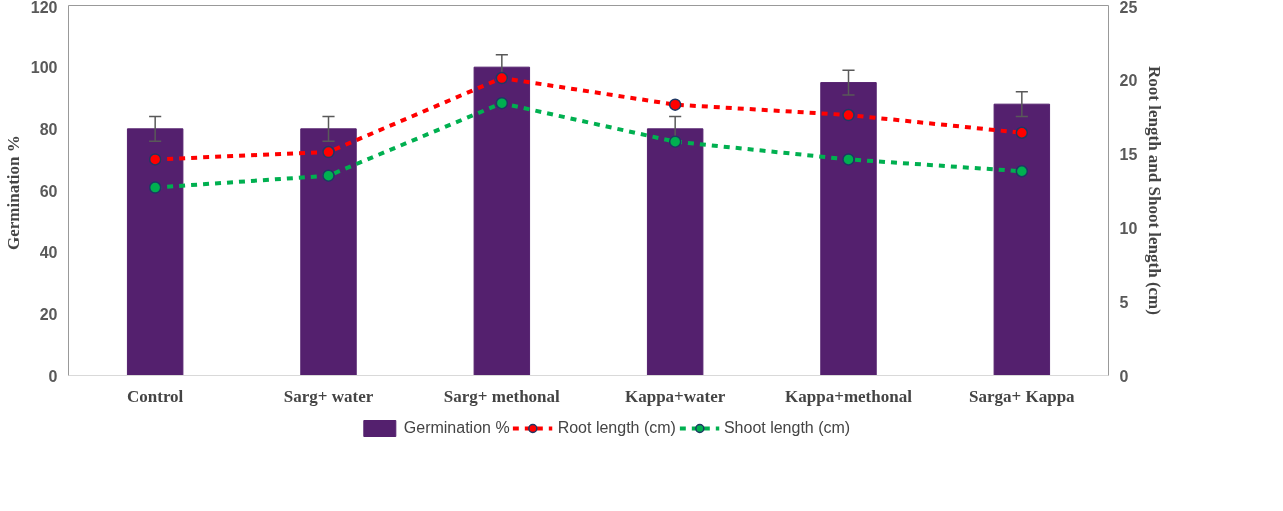  What do you see at coordinates (849, 396) in the screenshot?
I see `x-tick-label: Kappa+methonal` at bounding box center [849, 396].